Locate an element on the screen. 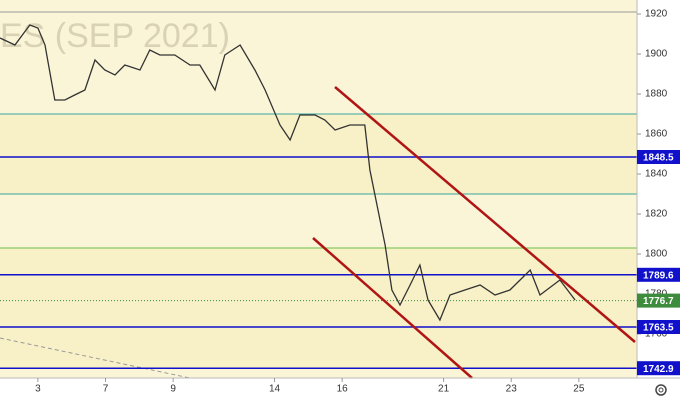  x-tick-label: 16 is located at coordinates (343, 389).